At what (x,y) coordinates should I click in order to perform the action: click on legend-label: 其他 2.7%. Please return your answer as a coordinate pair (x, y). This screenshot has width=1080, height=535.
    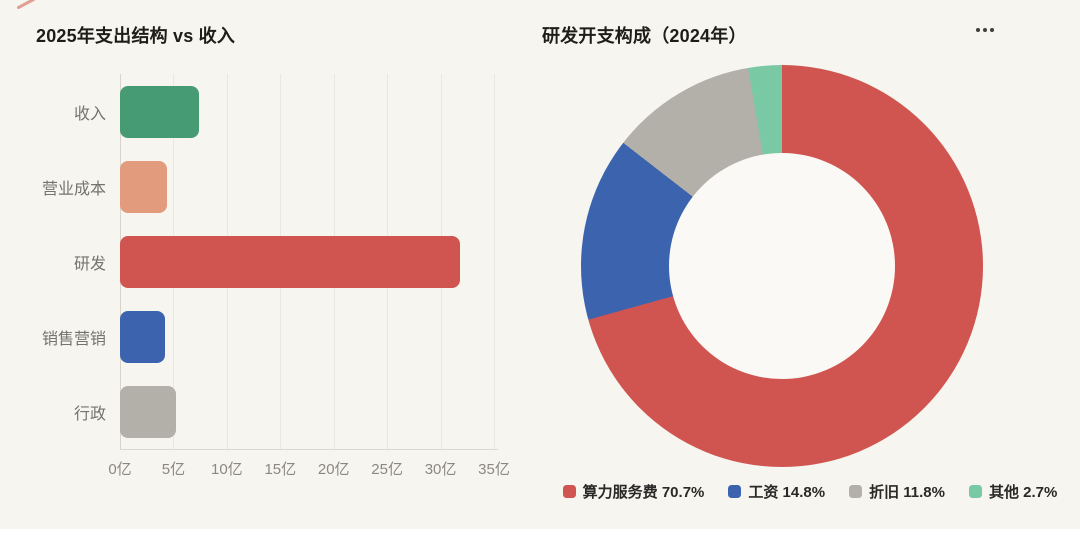
    Looking at the image, I should click on (1023, 492).